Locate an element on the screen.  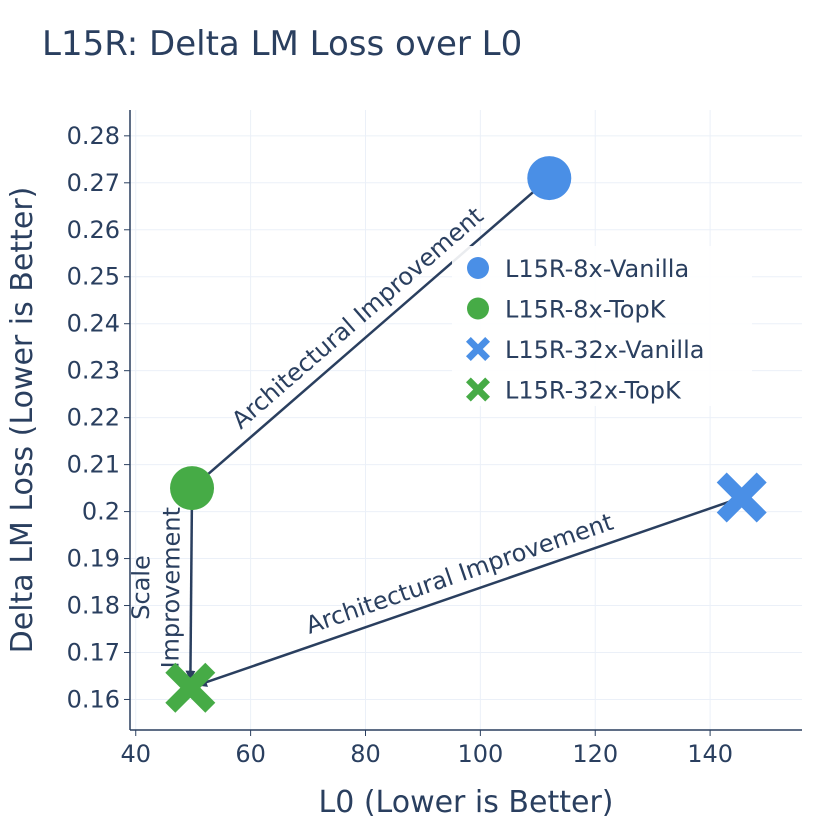
legend-item: L15R-8x-Vanilla is located at coordinates (578, 269).